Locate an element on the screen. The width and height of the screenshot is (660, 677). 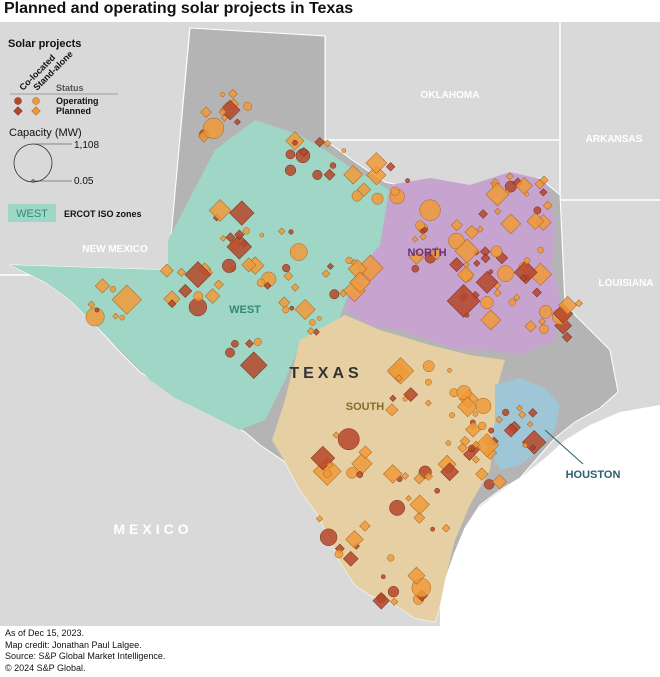
legend-planned-colocated-marker is located at coordinates (18, 111).